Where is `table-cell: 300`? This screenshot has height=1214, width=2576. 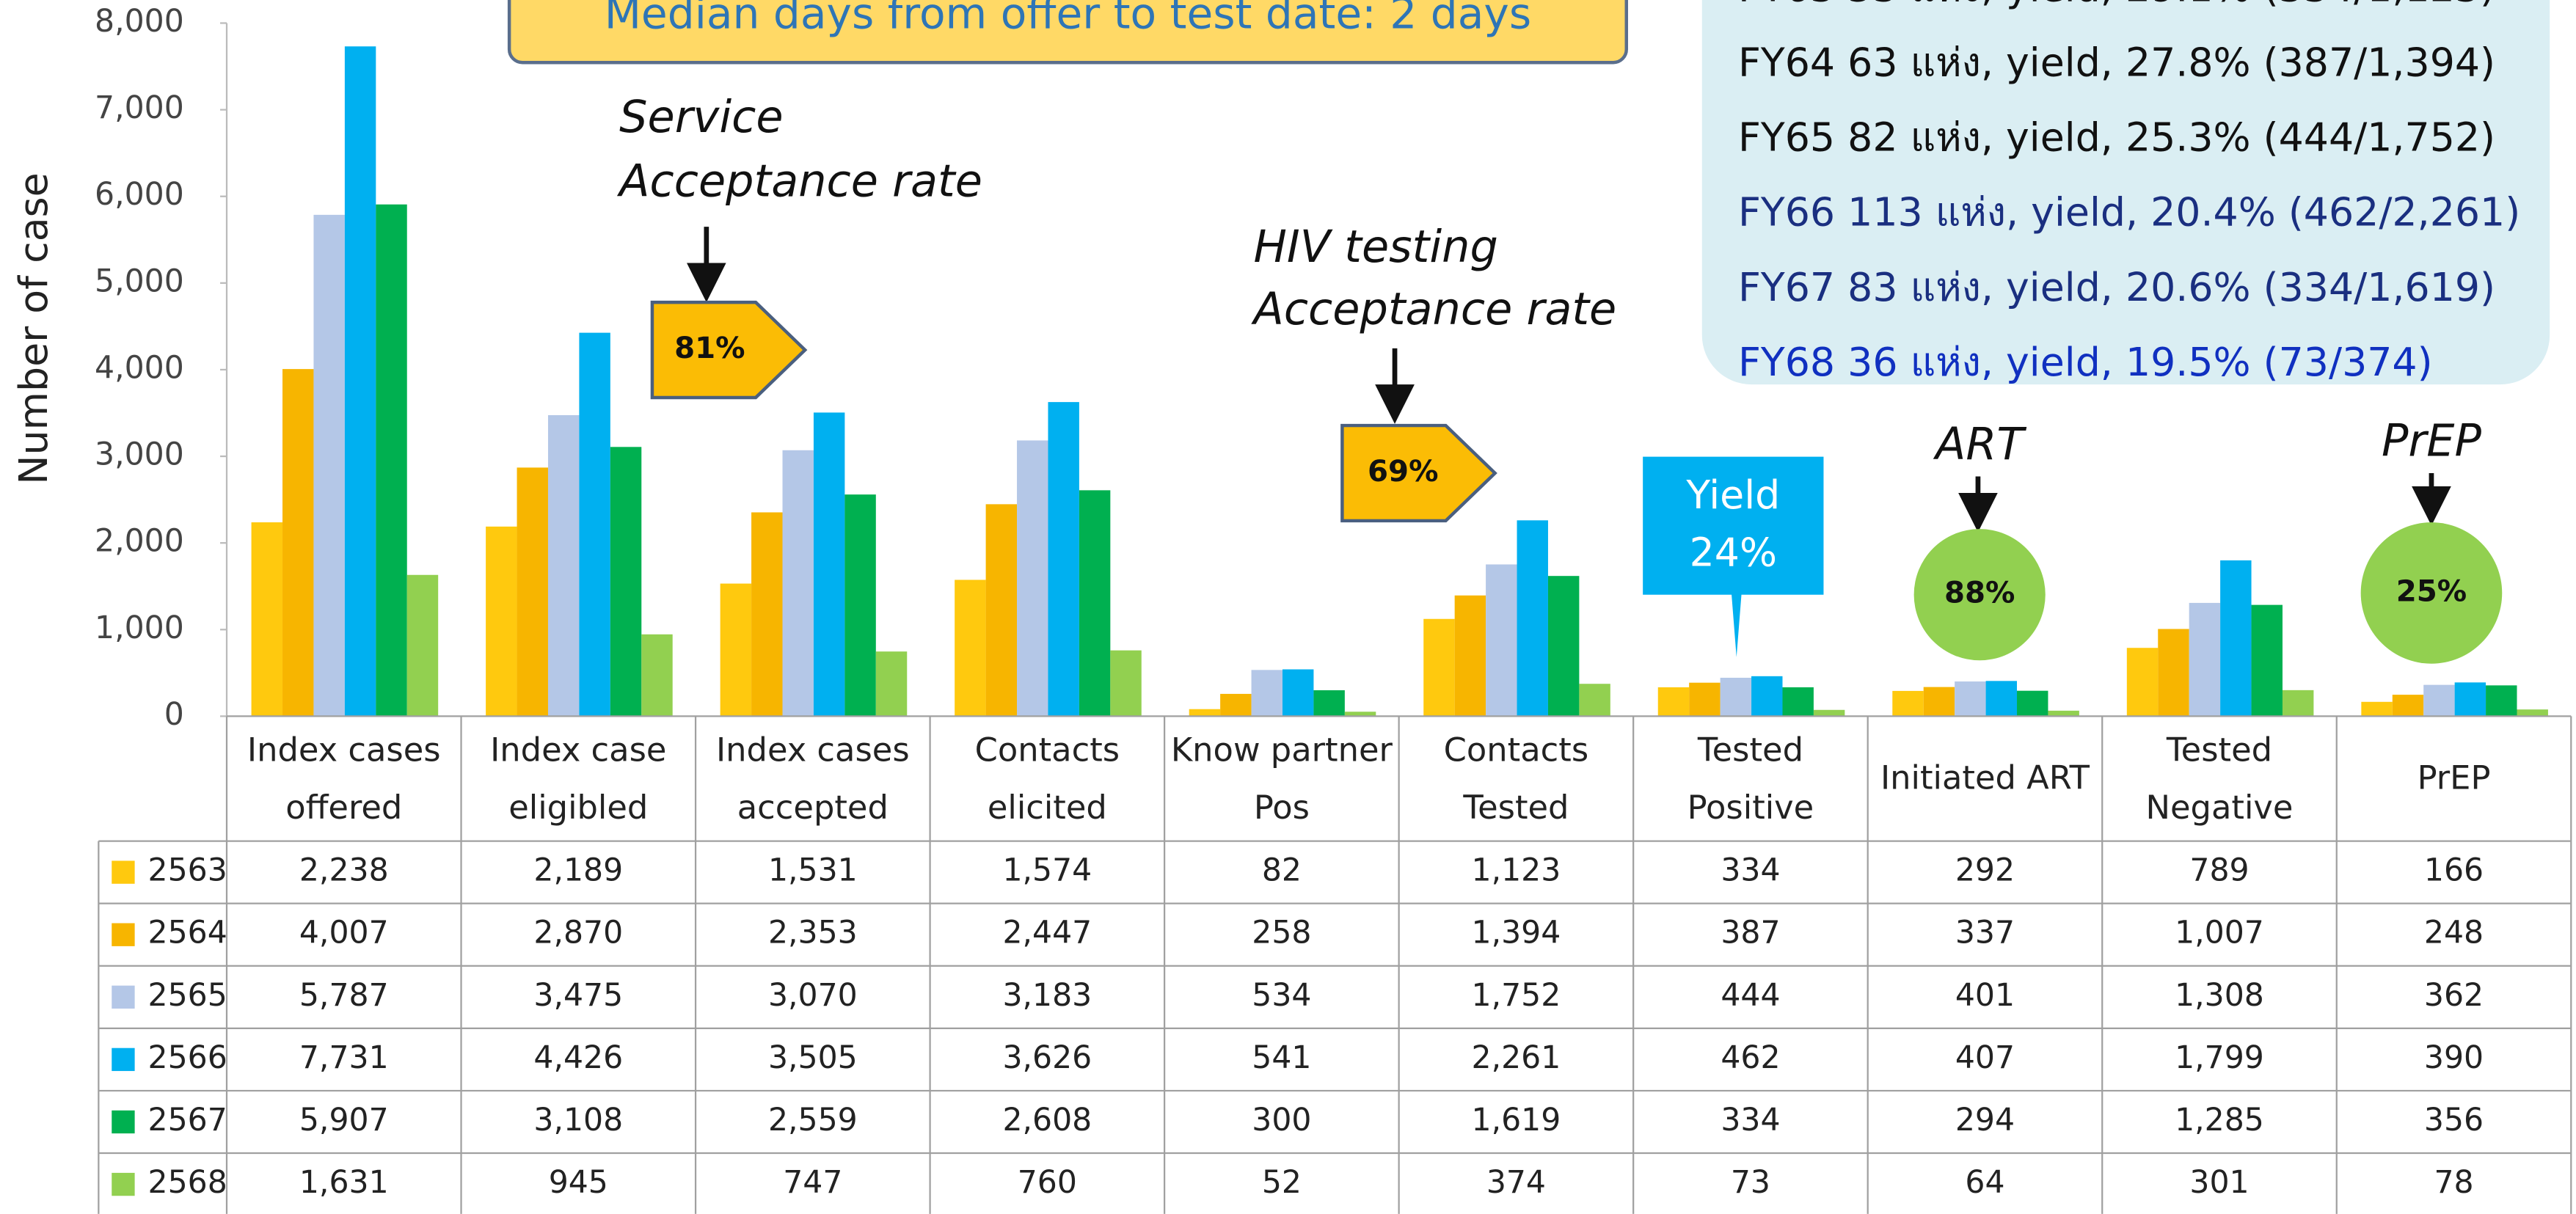 table-cell: 300 is located at coordinates (1282, 1120).